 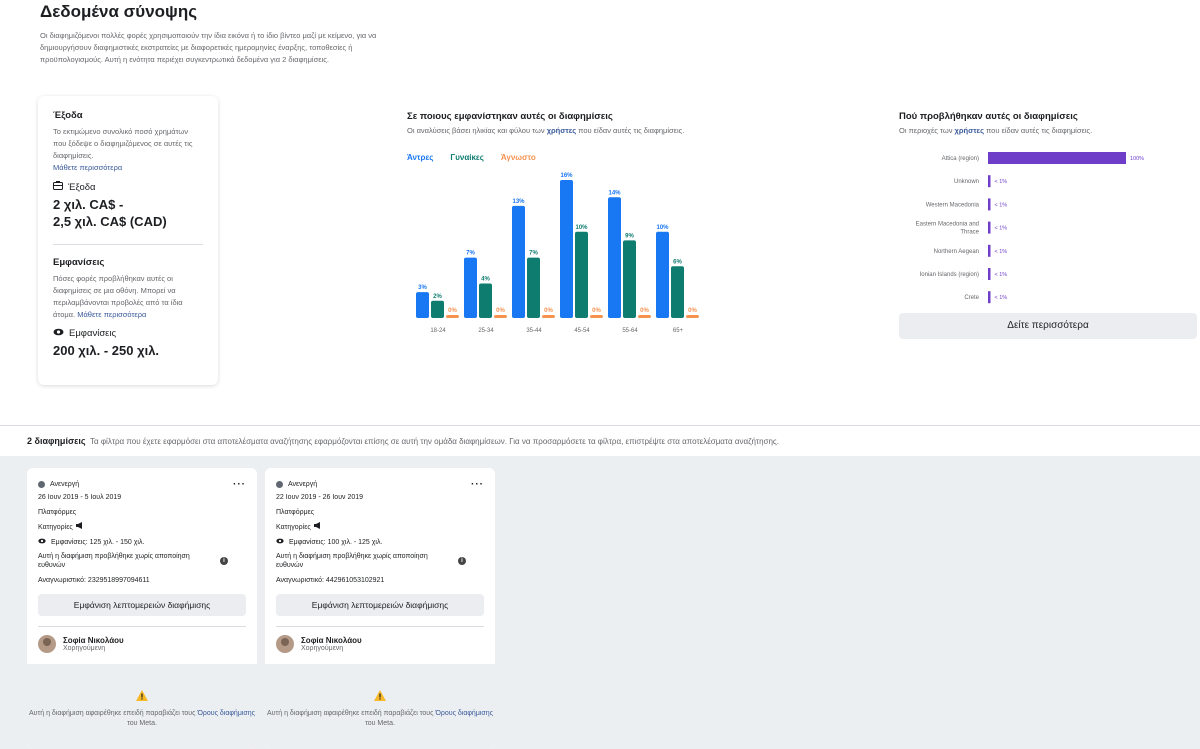 I want to click on region-label: Crete, so click(x=971, y=298).